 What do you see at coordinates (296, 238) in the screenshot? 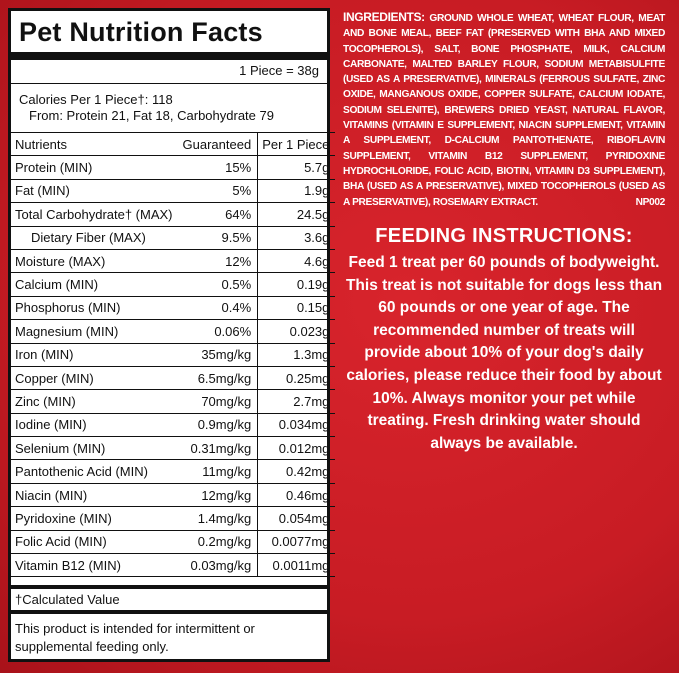
I see `nutrient-cell: 3.6g` at bounding box center [296, 238].